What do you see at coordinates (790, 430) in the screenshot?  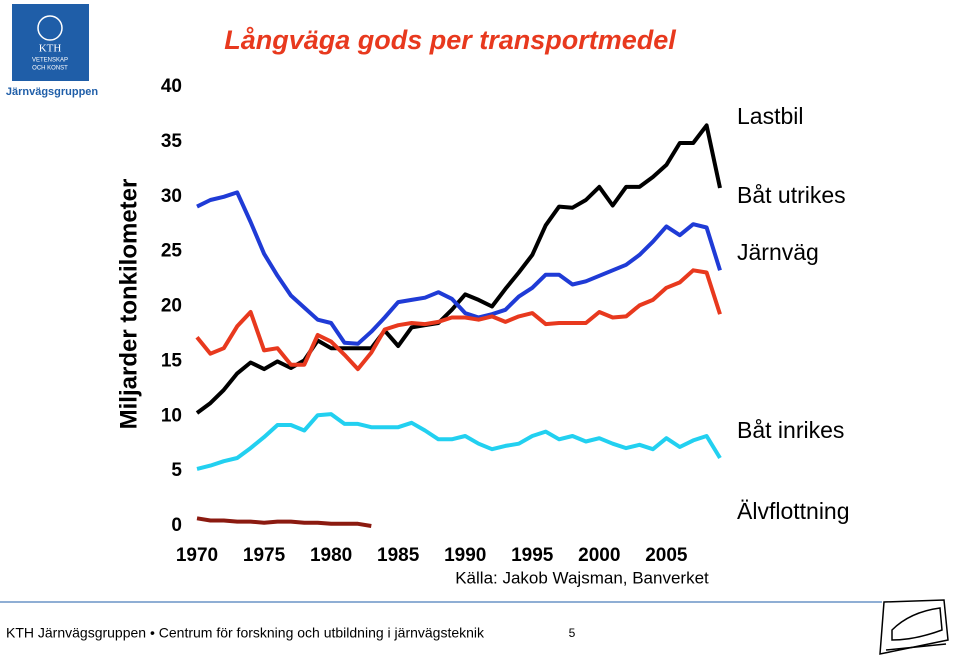 I see `legend-label: Båt inrikes` at bounding box center [790, 430].